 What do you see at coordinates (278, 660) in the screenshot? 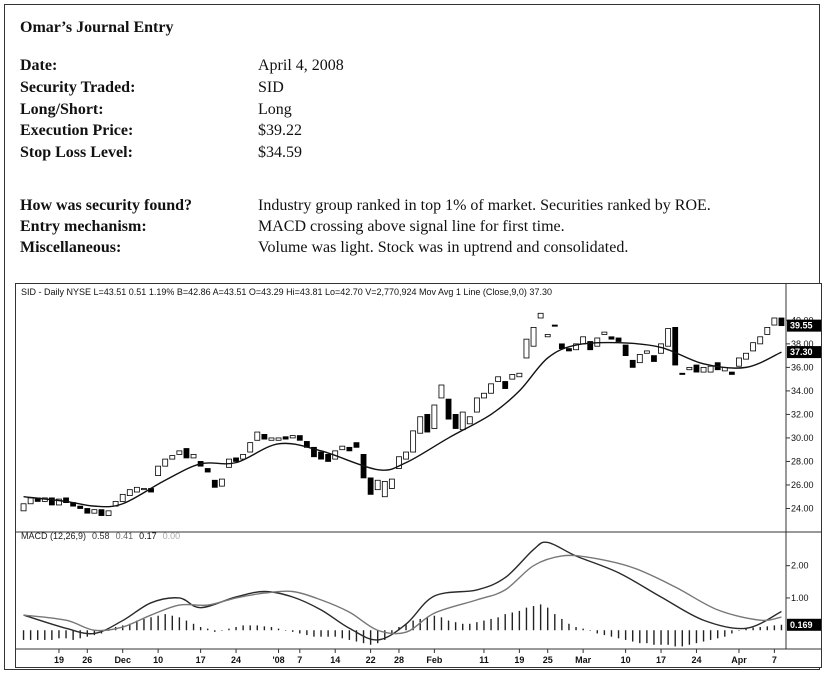
I see `x-tick-label: '08` at bounding box center [278, 660].